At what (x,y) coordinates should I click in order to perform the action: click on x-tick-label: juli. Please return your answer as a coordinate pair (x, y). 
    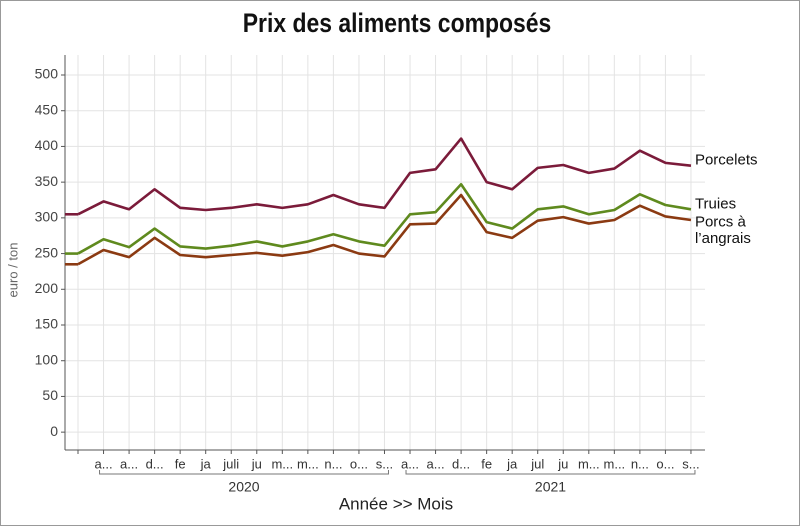
    Looking at the image, I should click on (230, 463).